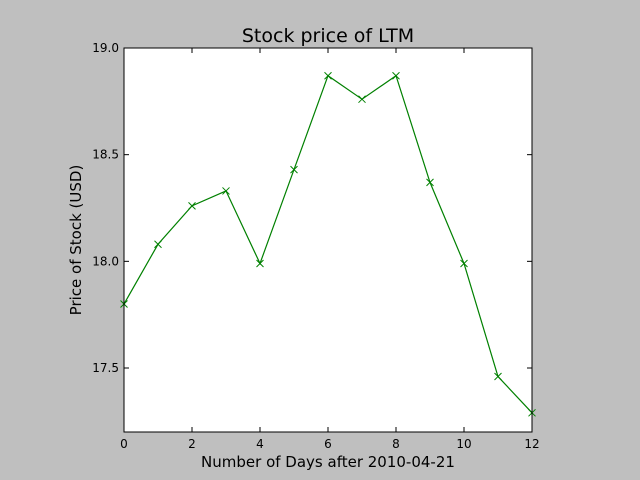  I want to click on x-axis-tick-labels: 0 2 4 6 8 10 12, so click(329, 444).